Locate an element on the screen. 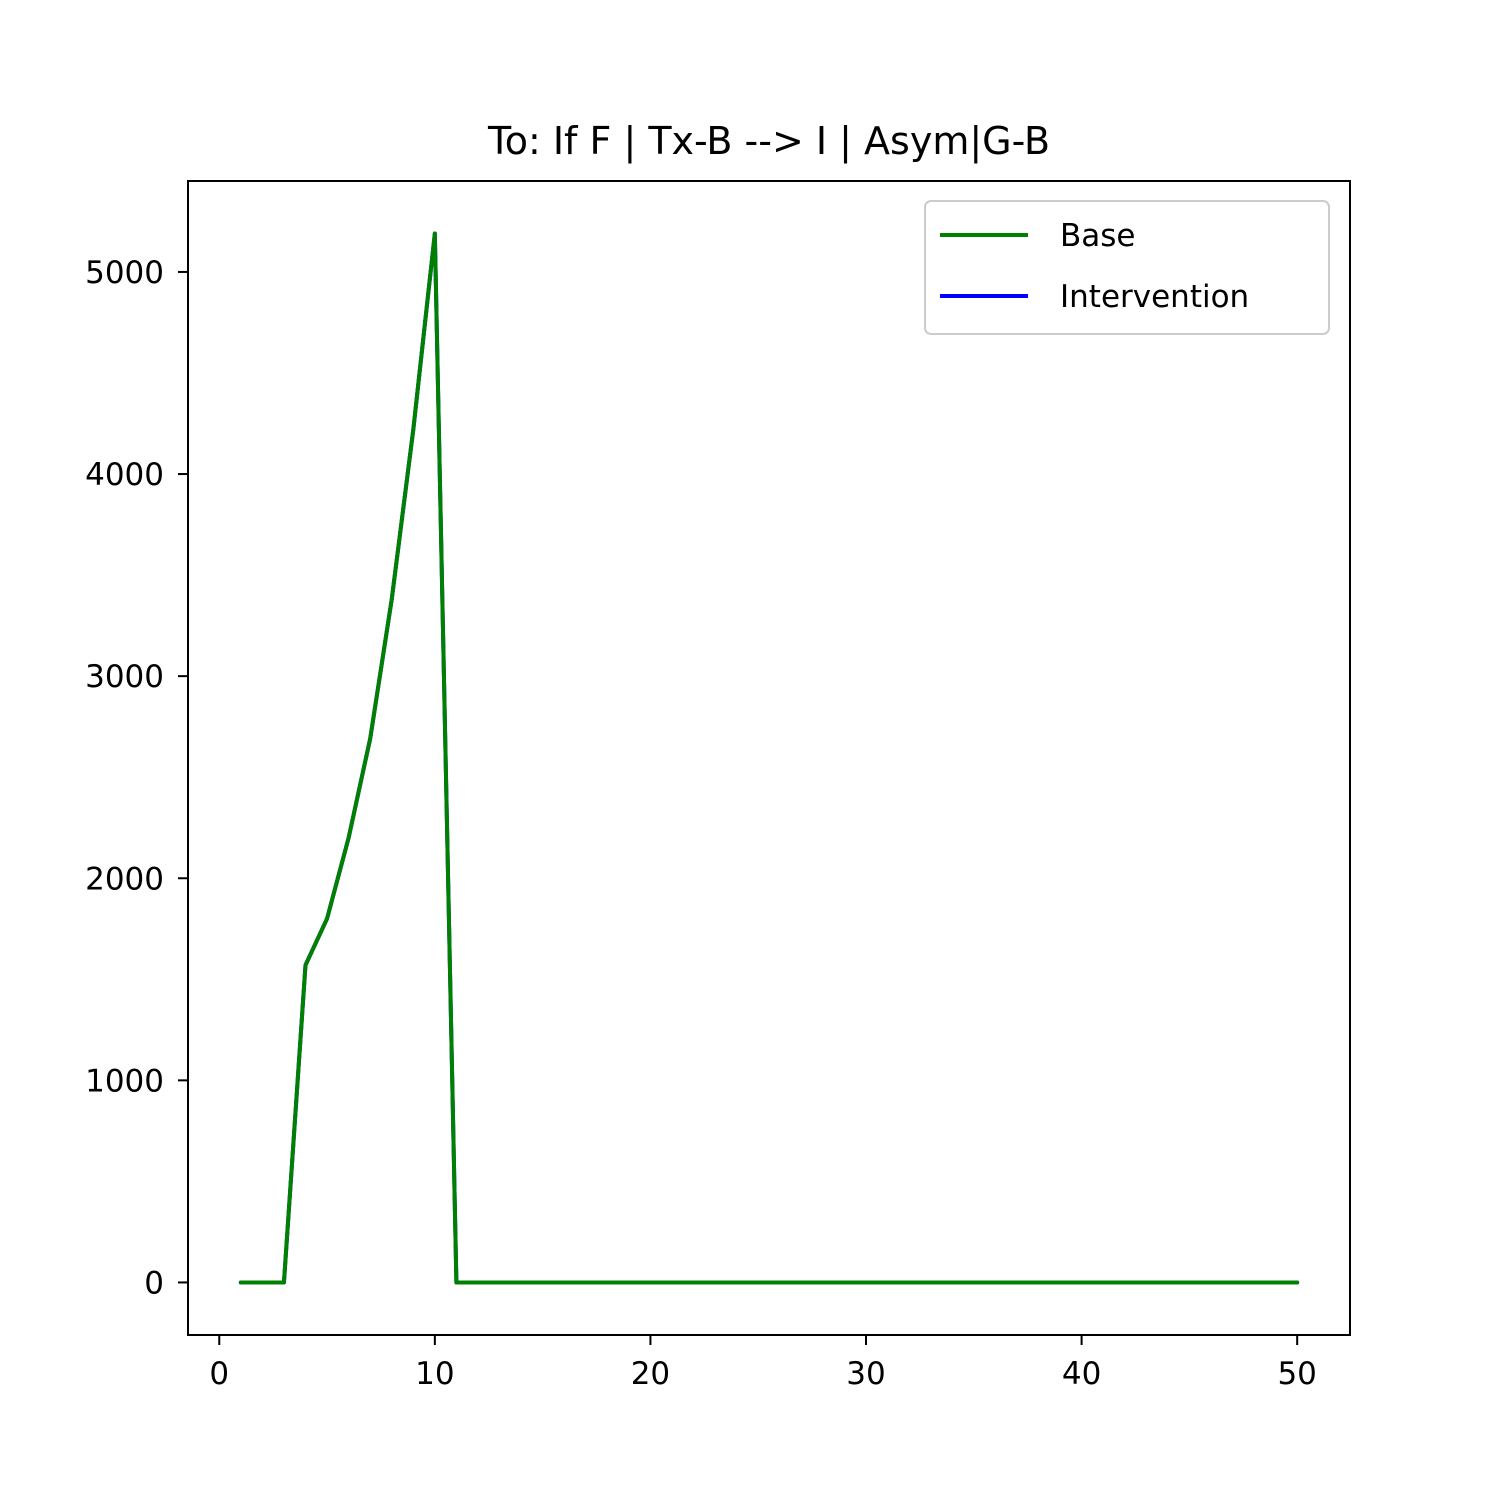  y-tick-label: 1000 is located at coordinates (124, 1081).